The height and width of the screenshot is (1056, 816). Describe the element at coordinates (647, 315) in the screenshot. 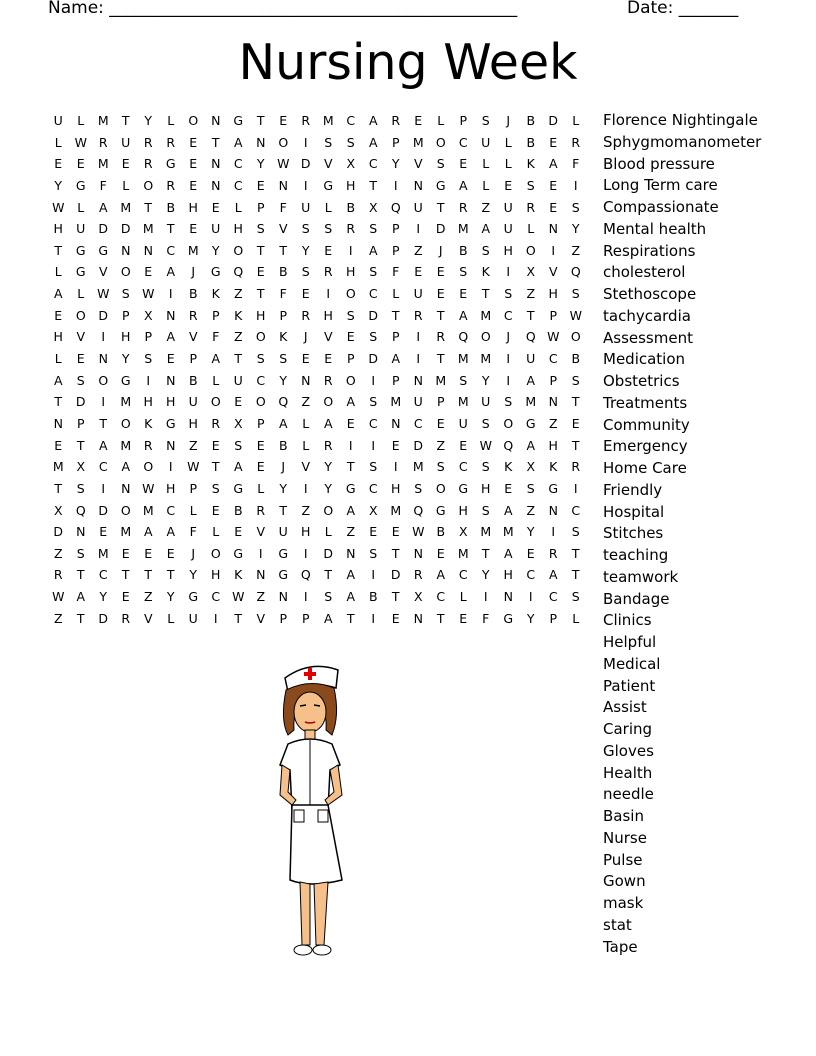

I see `word-list-item: tachycardia` at that location.